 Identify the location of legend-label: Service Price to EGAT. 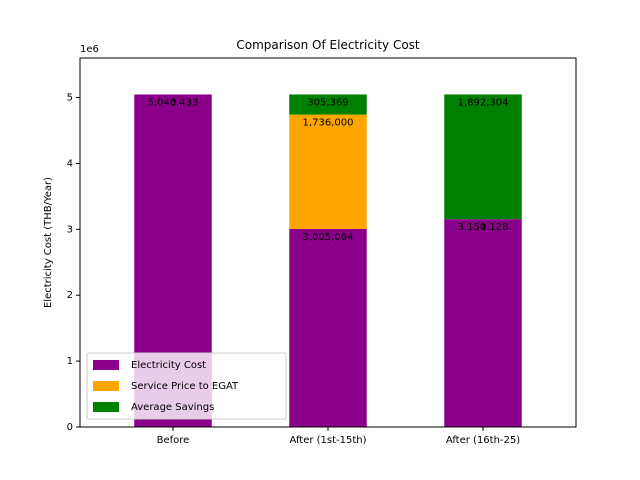
(185, 386).